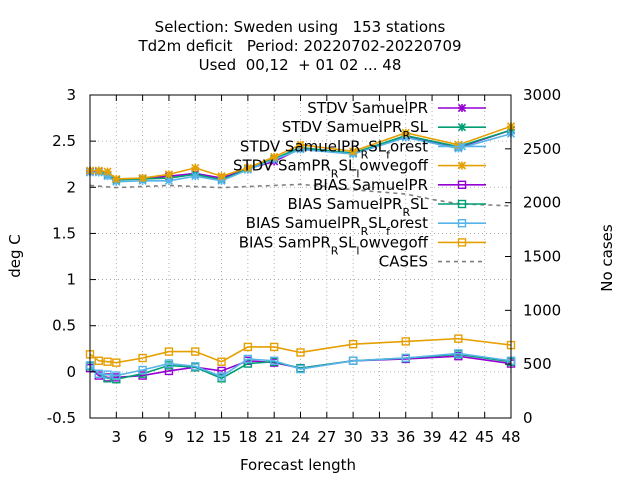 The height and width of the screenshot is (480, 640). I want to click on y2-tick-label: 0, so click(528, 418).